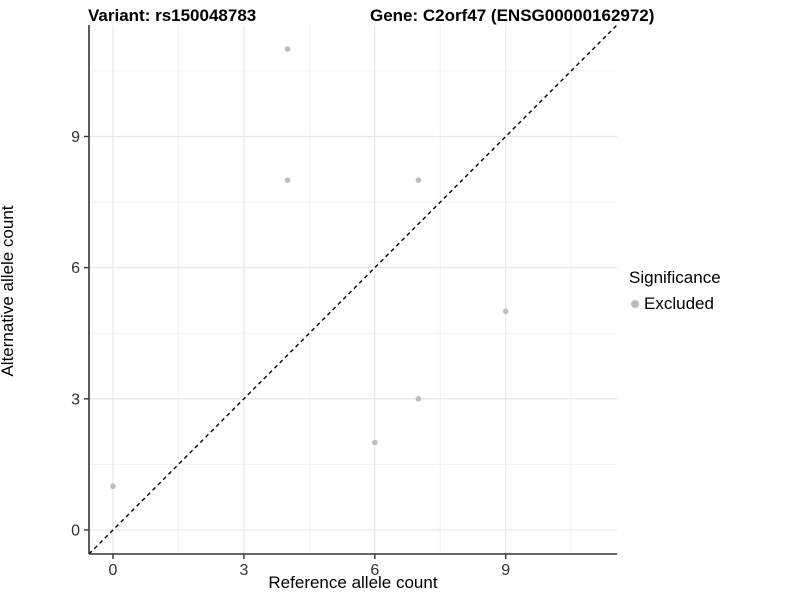 Image resolution: width=800 pixels, height=600 pixels. Describe the element at coordinates (243, 570) in the screenshot. I see `x-tick-label: 3` at that location.